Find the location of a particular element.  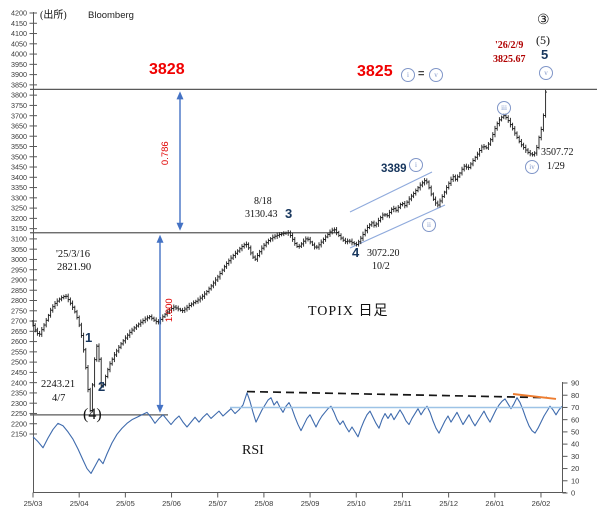

circled-iii-icon: iii is located at coordinates (504, 108).